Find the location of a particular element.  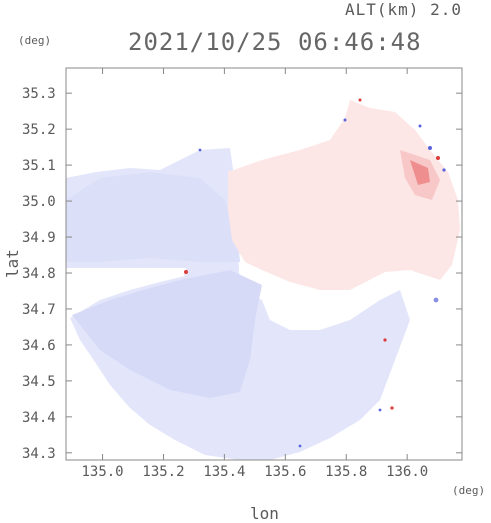

x-tick-label: 136.0 is located at coordinates (407, 472).